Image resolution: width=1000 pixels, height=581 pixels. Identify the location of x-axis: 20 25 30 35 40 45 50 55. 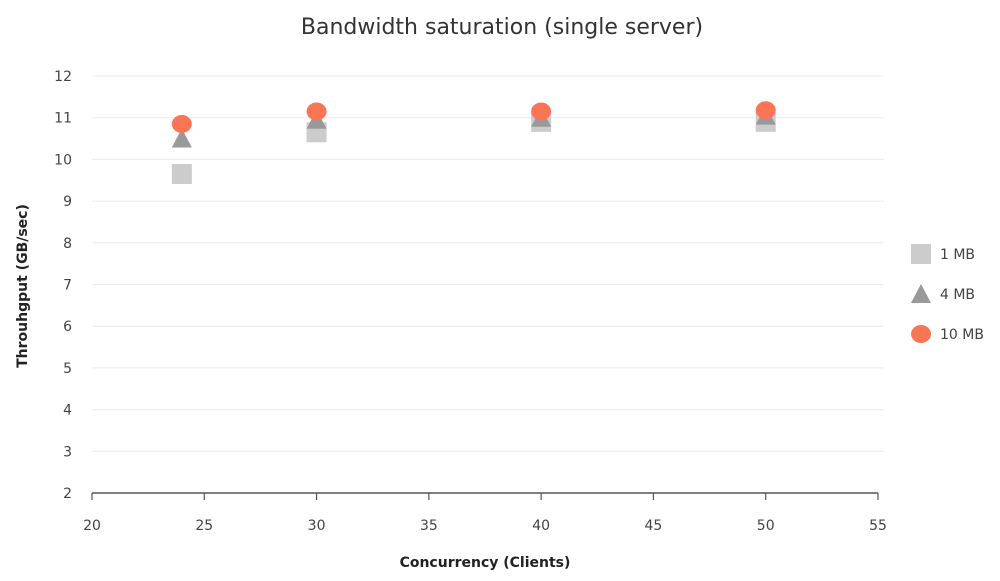
(485, 513).